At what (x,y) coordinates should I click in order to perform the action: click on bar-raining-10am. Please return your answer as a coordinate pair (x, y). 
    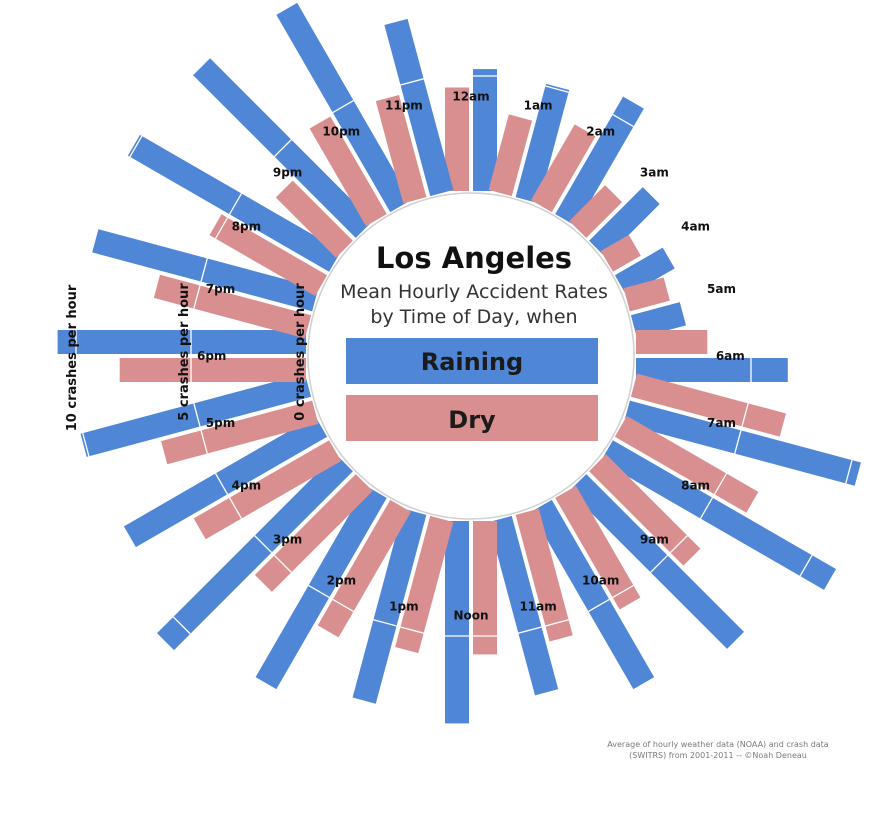
    Looking at the image, I should click on (592, 594).